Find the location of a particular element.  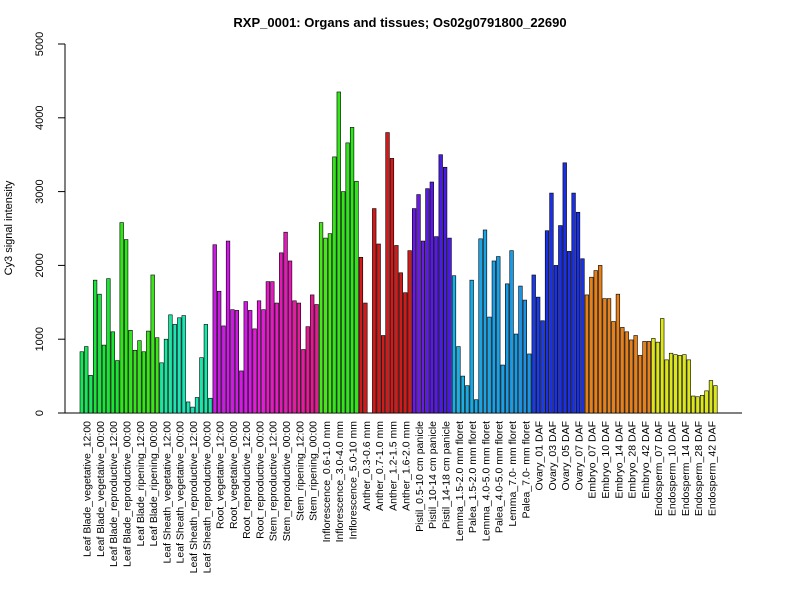

y-axis-label: Cy3 signal intensity is located at coordinates (9, 227).